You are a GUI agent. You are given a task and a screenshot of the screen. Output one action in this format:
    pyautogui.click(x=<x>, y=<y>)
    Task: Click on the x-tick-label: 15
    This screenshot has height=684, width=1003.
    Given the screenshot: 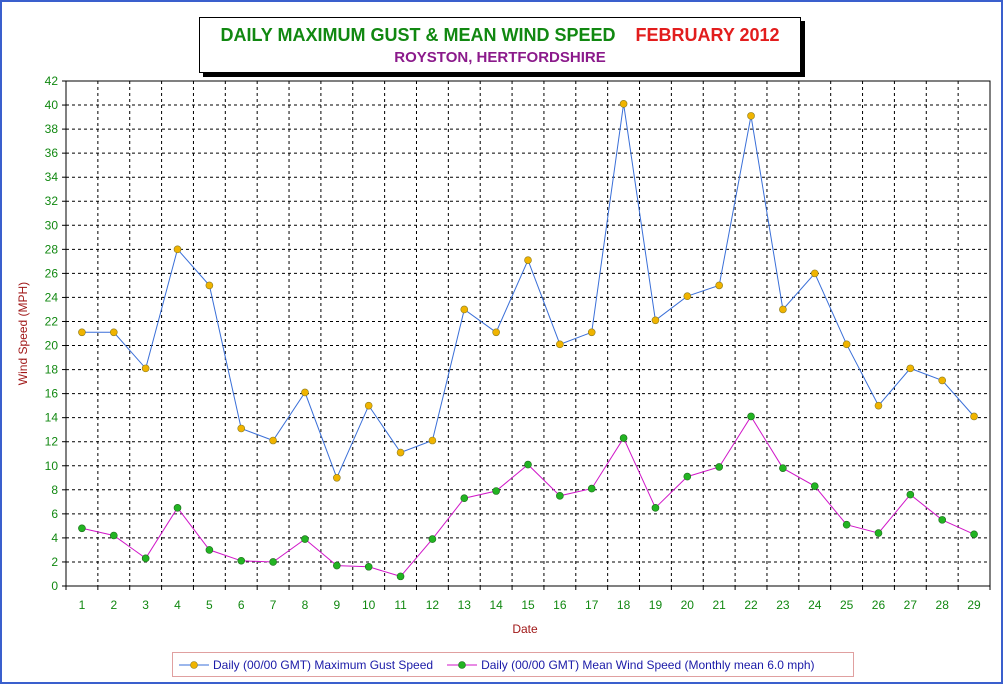 What is the action you would take?
    pyautogui.click(x=528, y=605)
    